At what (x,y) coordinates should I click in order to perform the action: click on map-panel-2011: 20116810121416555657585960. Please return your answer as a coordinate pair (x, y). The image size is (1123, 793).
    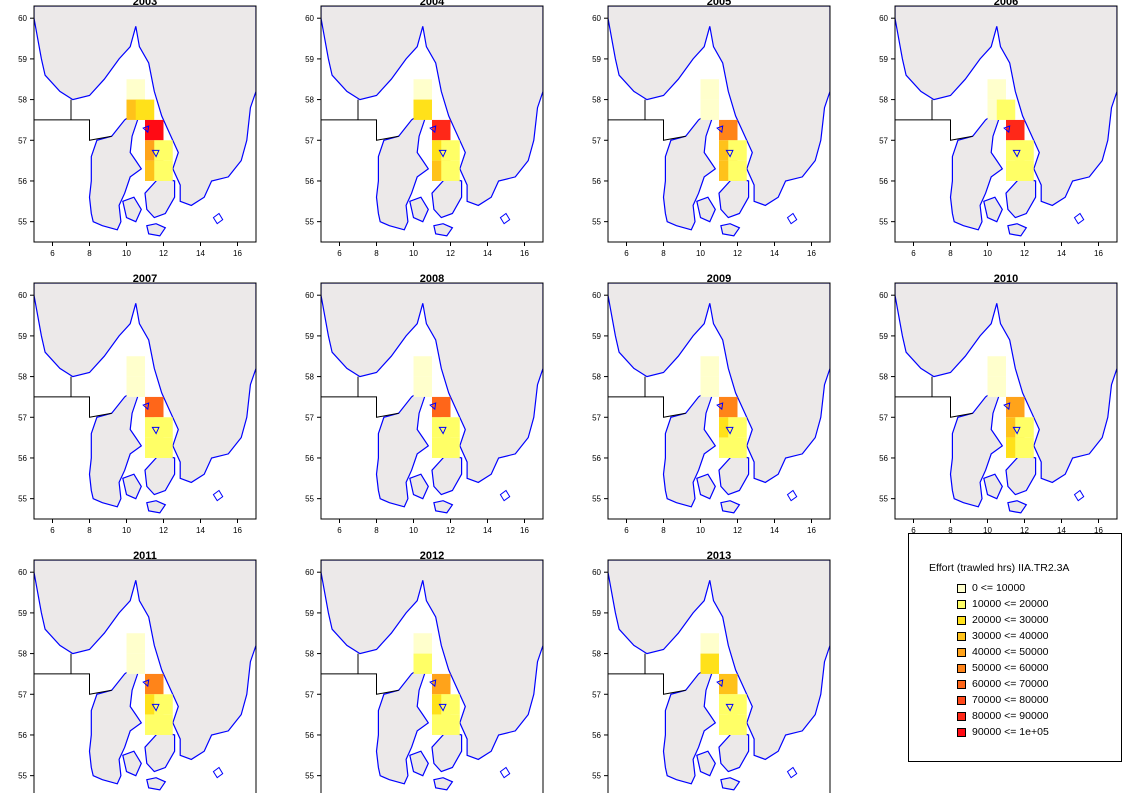
    Looking at the image, I should click on (137, 671).